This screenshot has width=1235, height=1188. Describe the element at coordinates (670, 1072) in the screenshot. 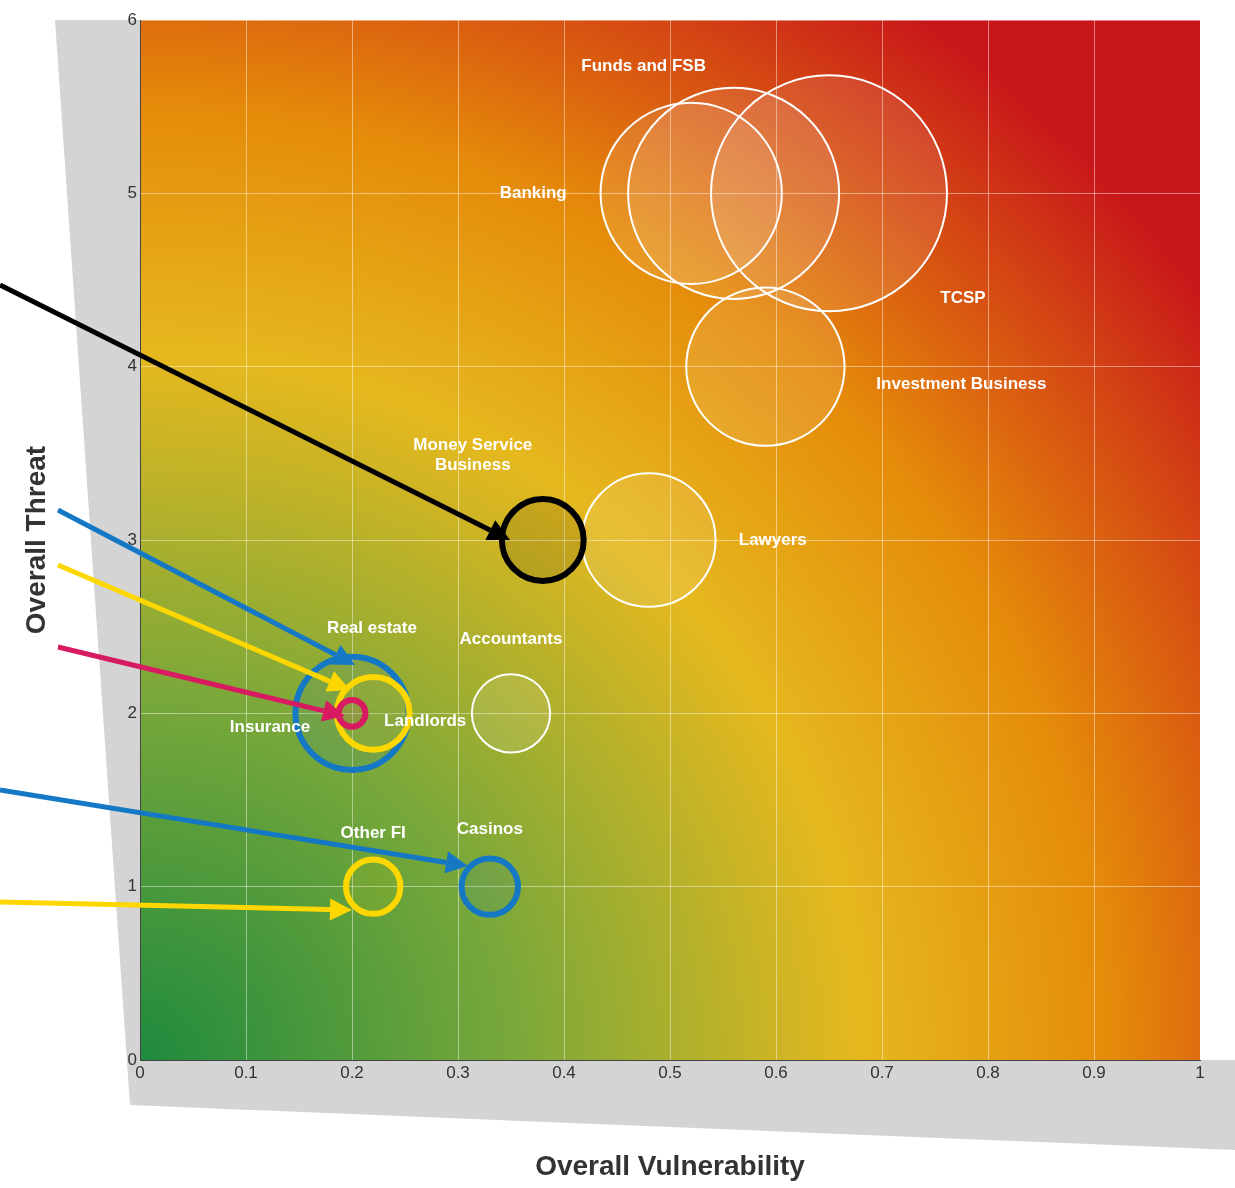

I see `x-tick-label: 0.5` at that location.